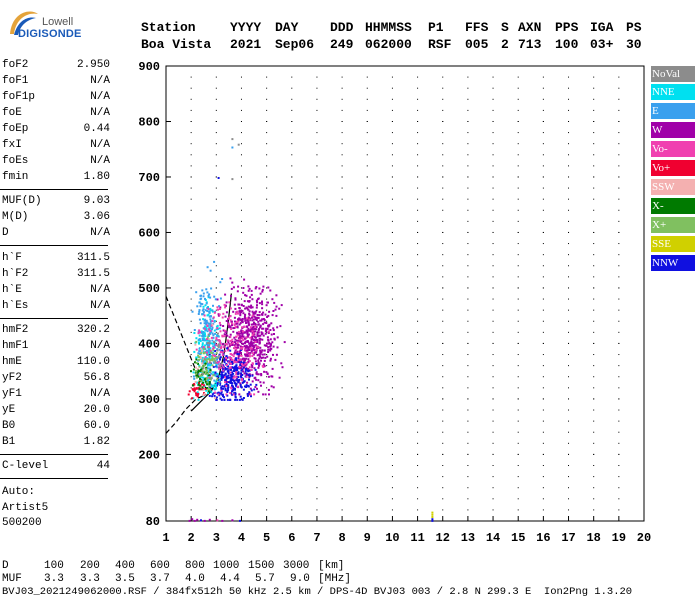 The height and width of the screenshot is (600, 700). What do you see at coordinates (9, 410) in the screenshot?
I see `param-key: yE` at bounding box center [9, 410].